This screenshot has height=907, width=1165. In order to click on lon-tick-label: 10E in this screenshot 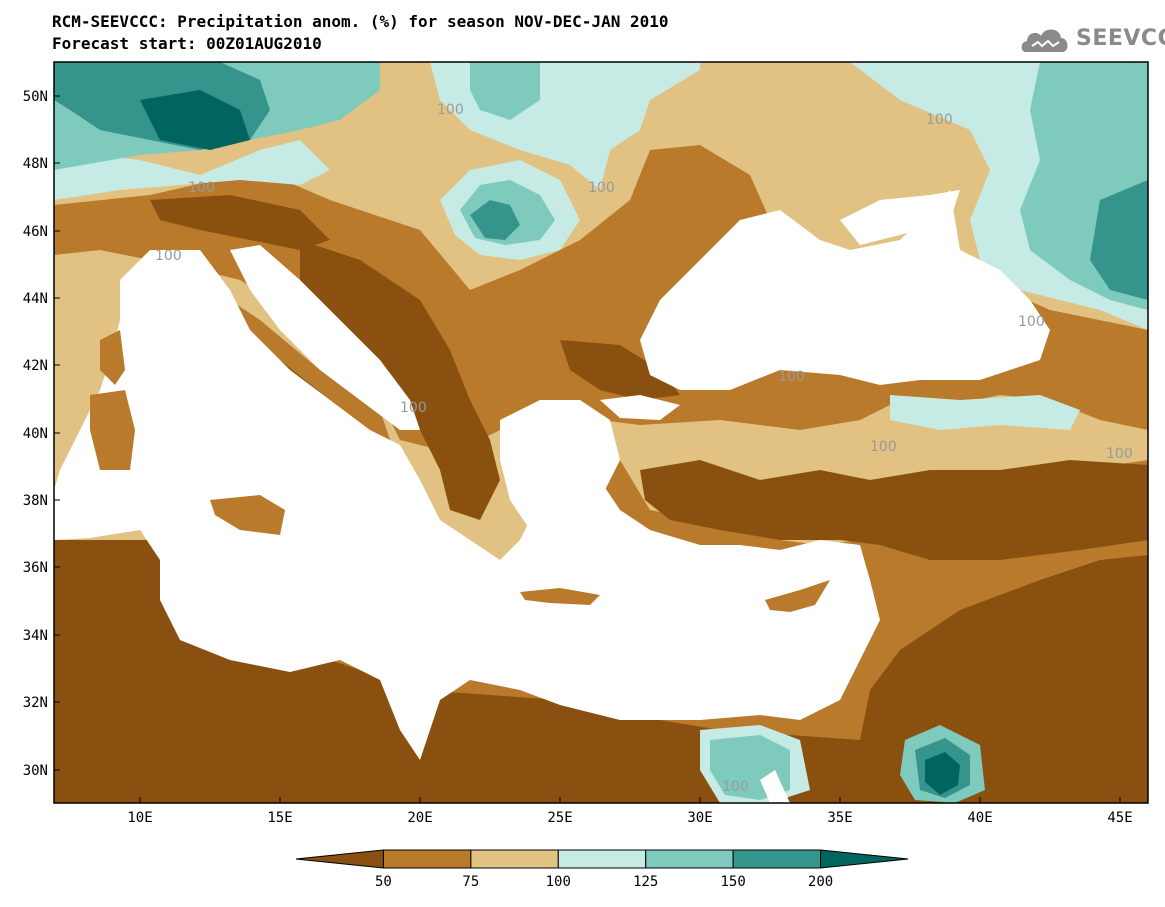, I will do `click(139, 818)`.